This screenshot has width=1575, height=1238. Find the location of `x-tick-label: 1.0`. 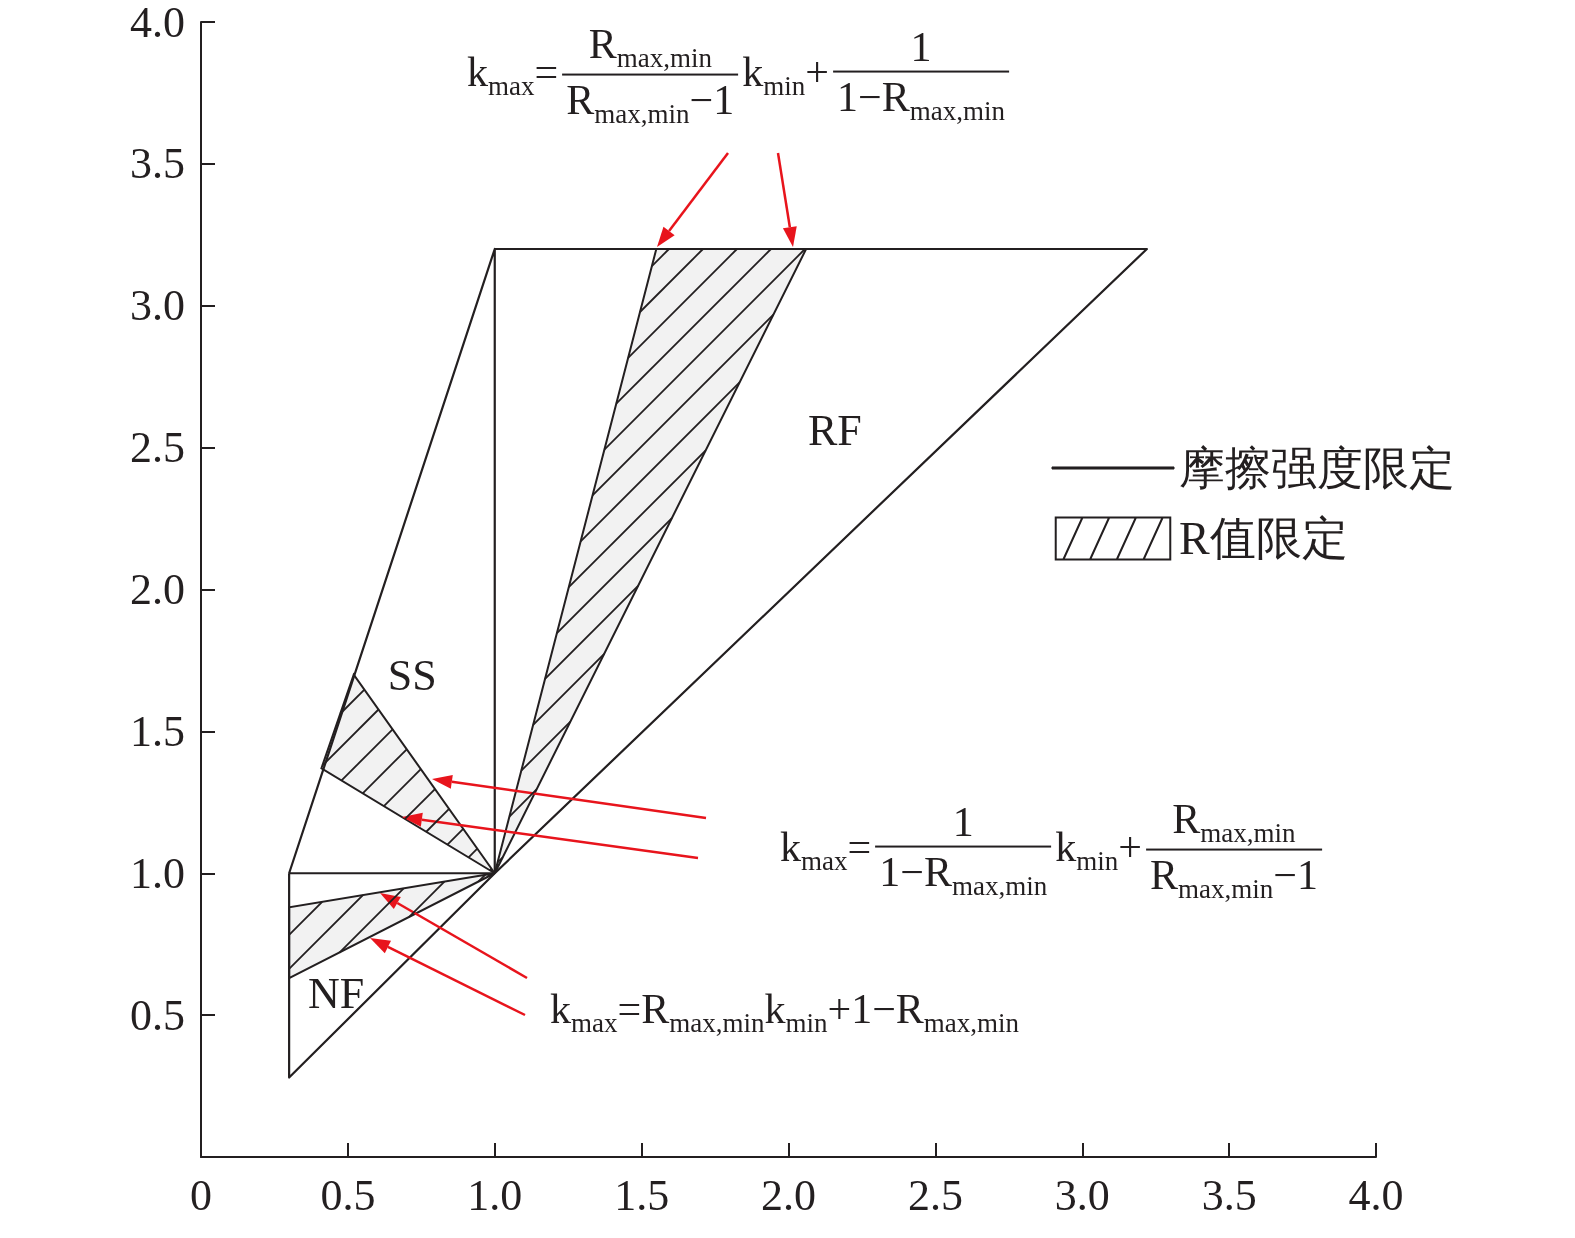

x-tick-label: 1.0 is located at coordinates (495, 1195).